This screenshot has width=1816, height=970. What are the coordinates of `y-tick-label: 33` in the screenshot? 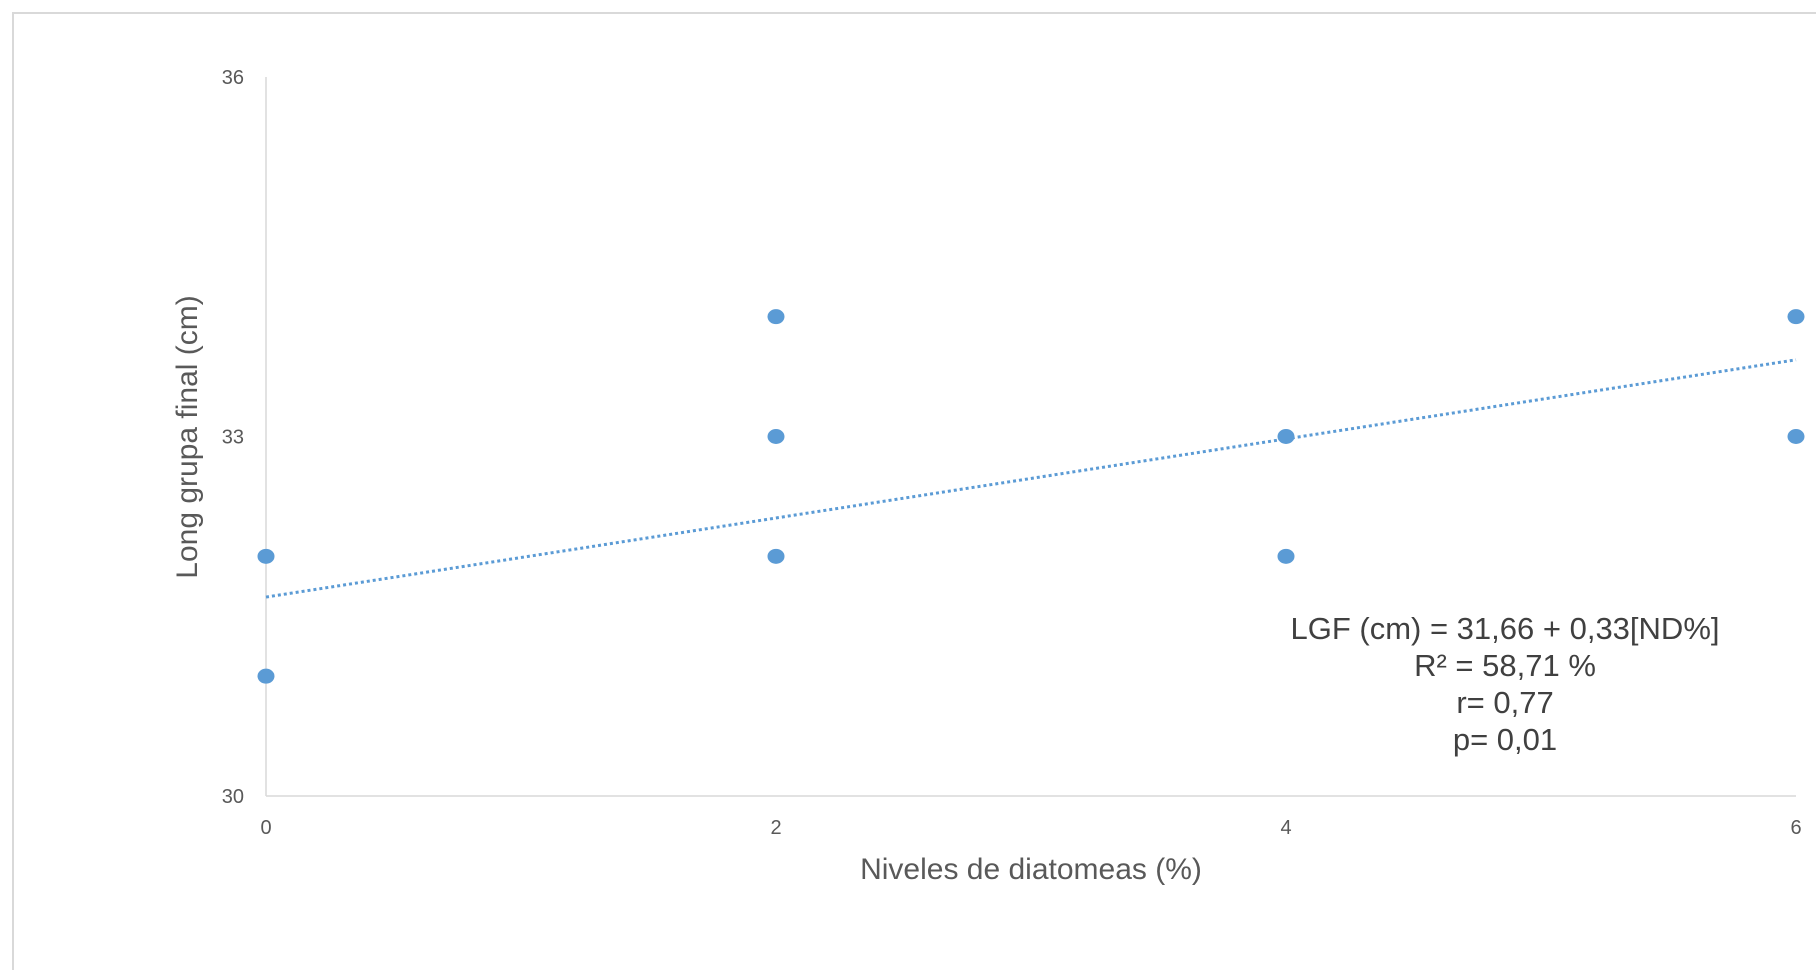 It's located at (233, 438).